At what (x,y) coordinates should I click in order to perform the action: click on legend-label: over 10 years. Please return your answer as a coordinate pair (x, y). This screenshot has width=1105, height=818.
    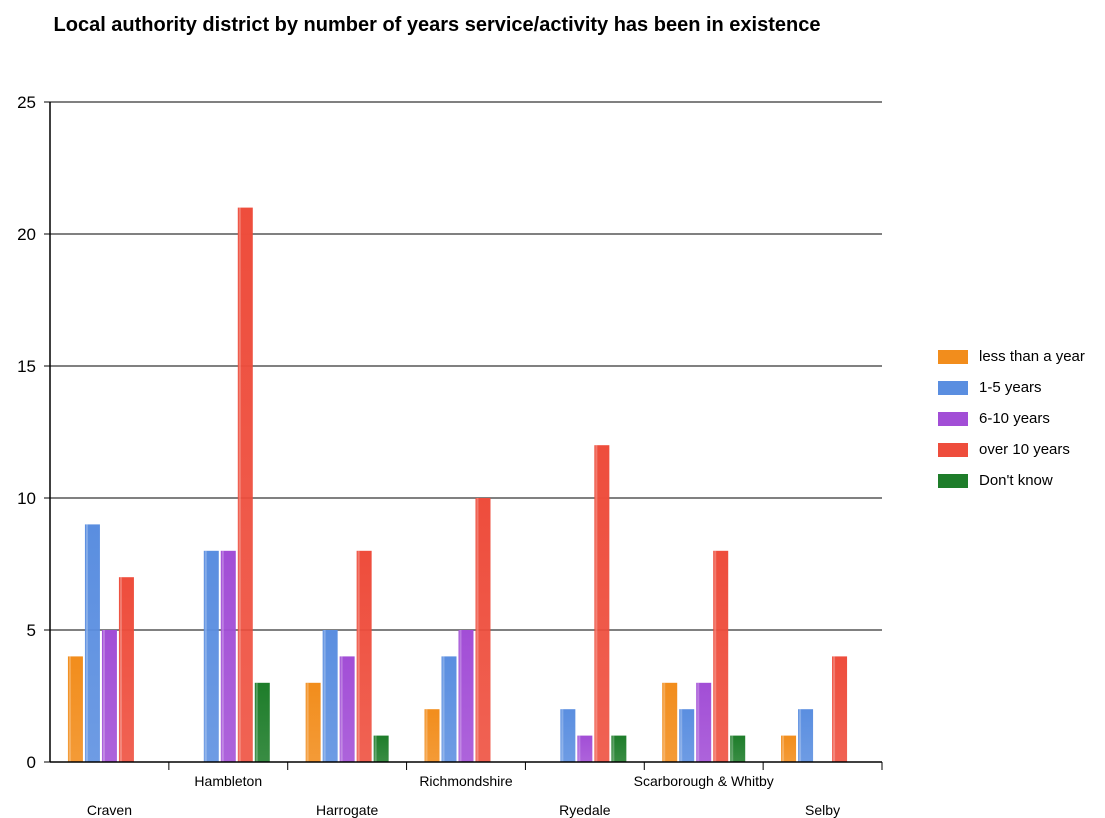
    Looking at the image, I should click on (1024, 449).